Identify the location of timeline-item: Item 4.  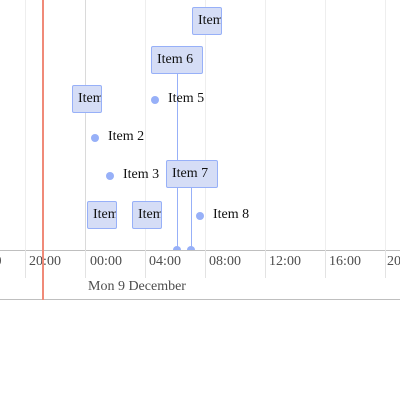
(87, 99).